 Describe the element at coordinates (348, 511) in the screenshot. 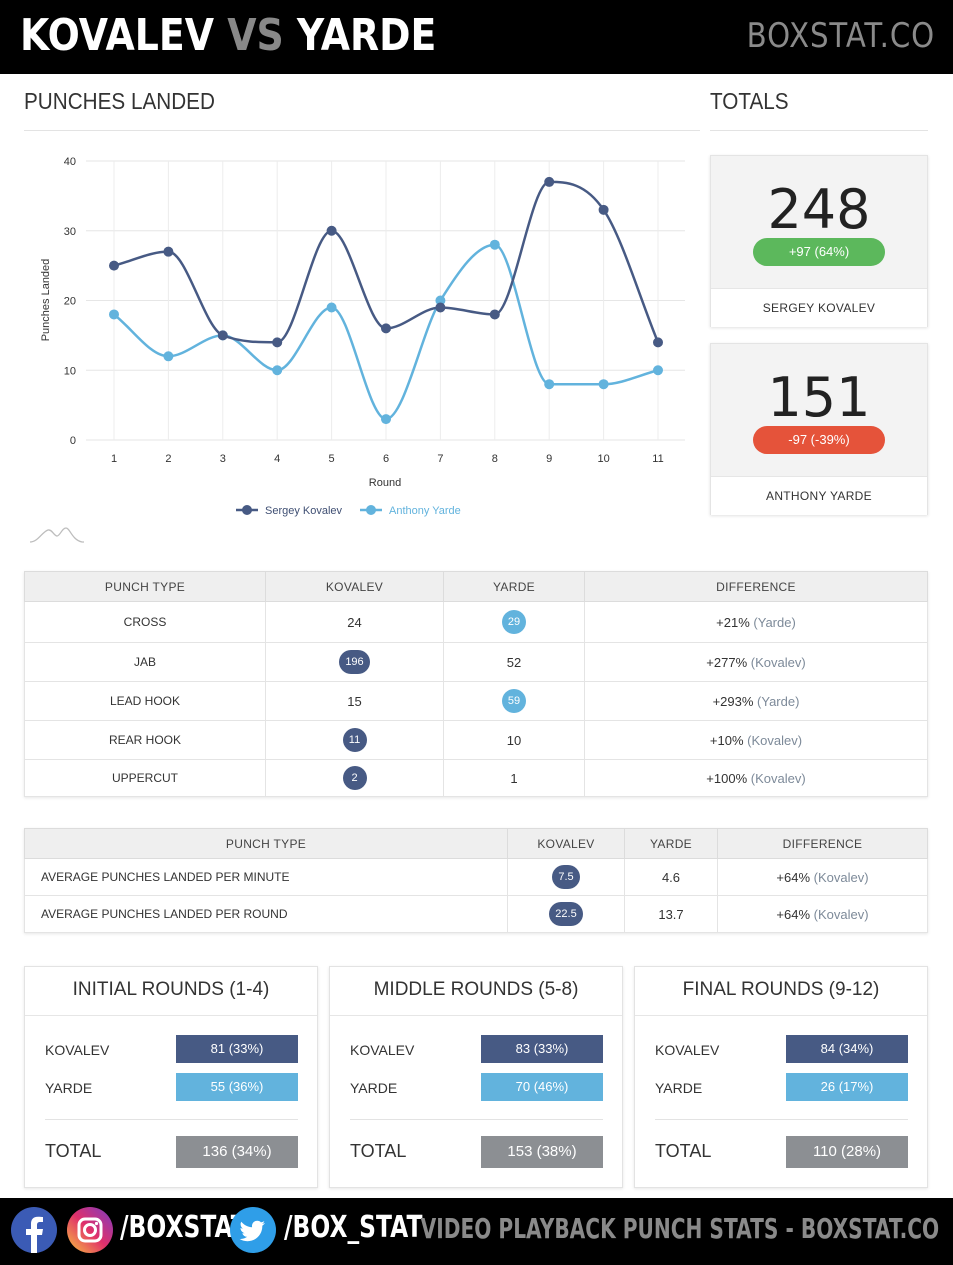

I see `chart-legend: Sergey Kovalev Anthony Yarde` at that location.